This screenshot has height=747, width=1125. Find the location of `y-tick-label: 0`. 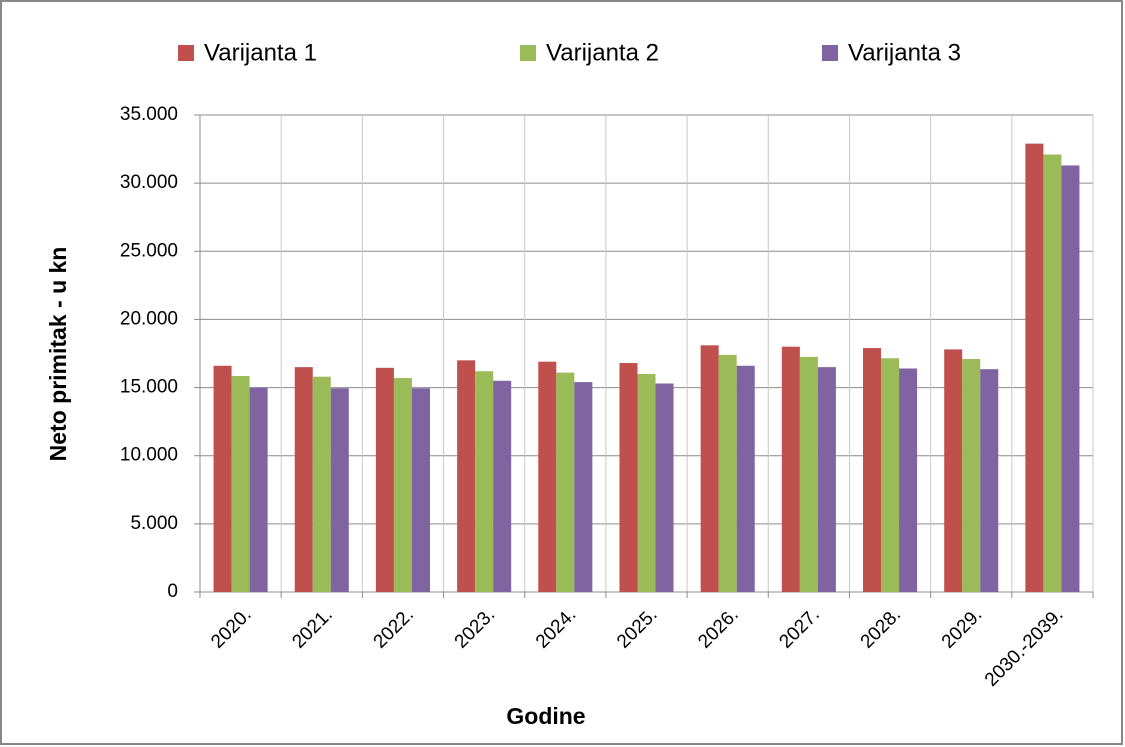

y-tick-label: 0 is located at coordinates (172, 591).